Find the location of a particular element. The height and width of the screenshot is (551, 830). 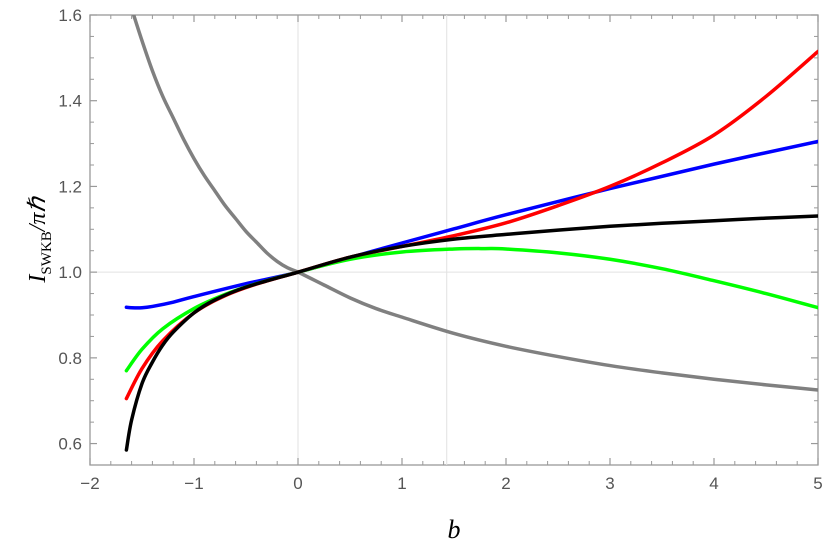

y-axis-label-subscript: SWKB is located at coordinates (47, 252).